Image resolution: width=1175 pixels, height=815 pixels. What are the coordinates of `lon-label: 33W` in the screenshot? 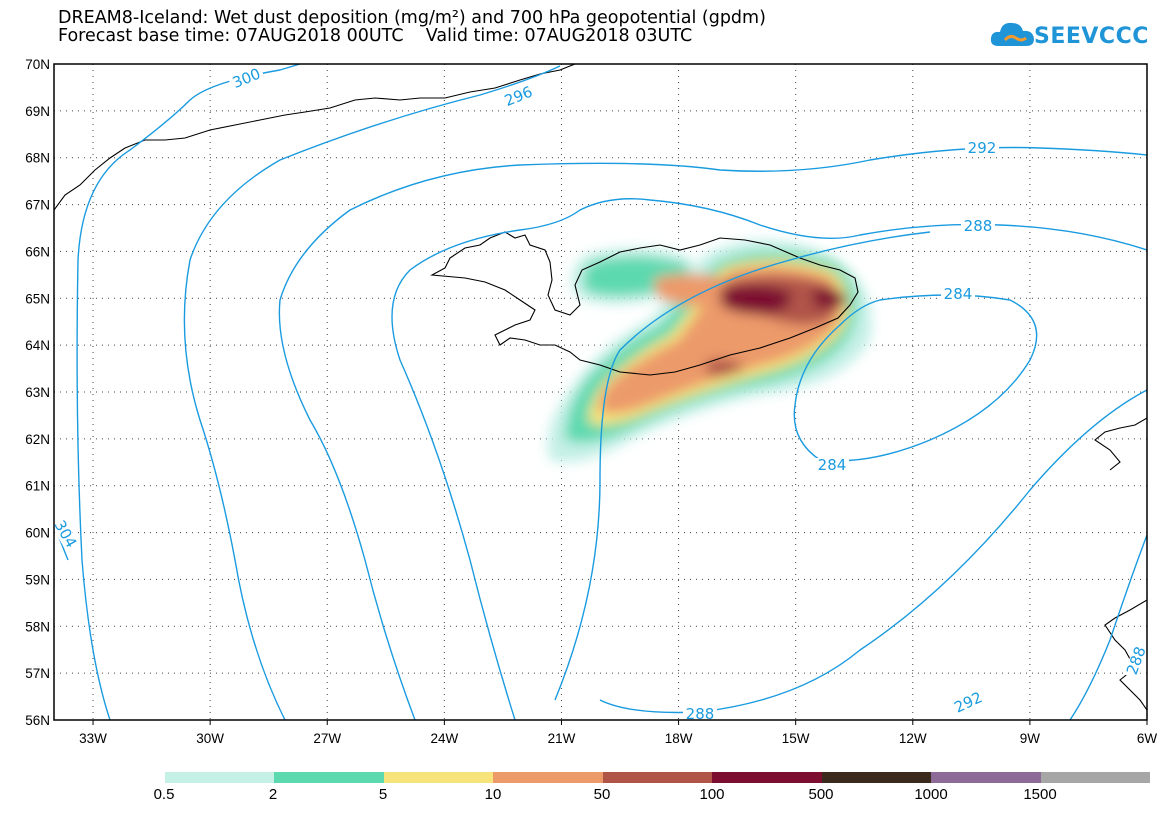 It's located at (93, 738).